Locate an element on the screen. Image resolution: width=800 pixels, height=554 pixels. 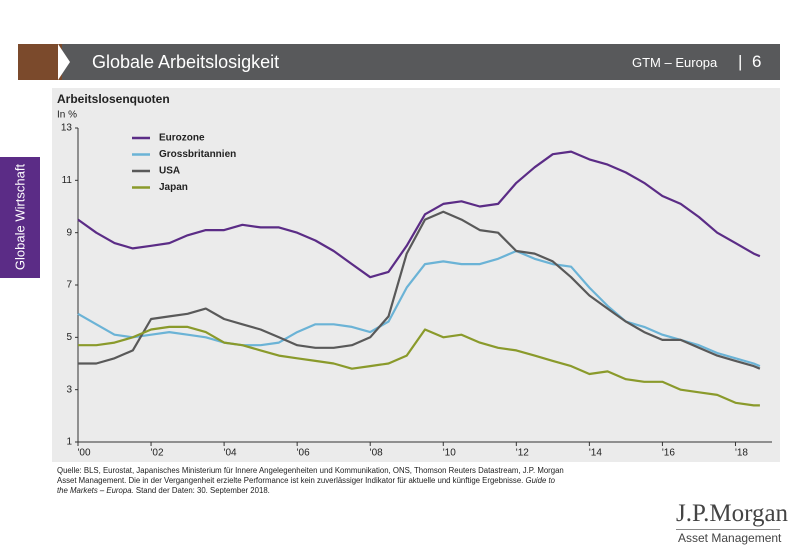
x-tick-label: '16 is located at coordinates (668, 453).